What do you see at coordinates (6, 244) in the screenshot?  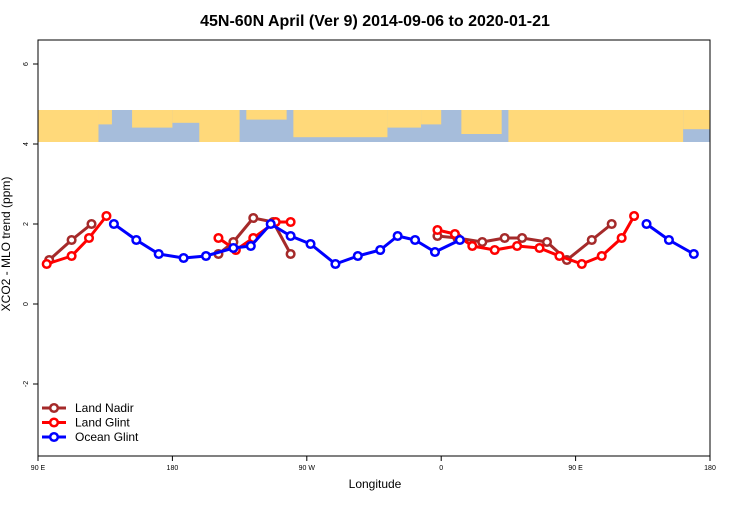 I see `y-axis-label: XCO2 - MLO trend (ppm)` at bounding box center [6, 244].